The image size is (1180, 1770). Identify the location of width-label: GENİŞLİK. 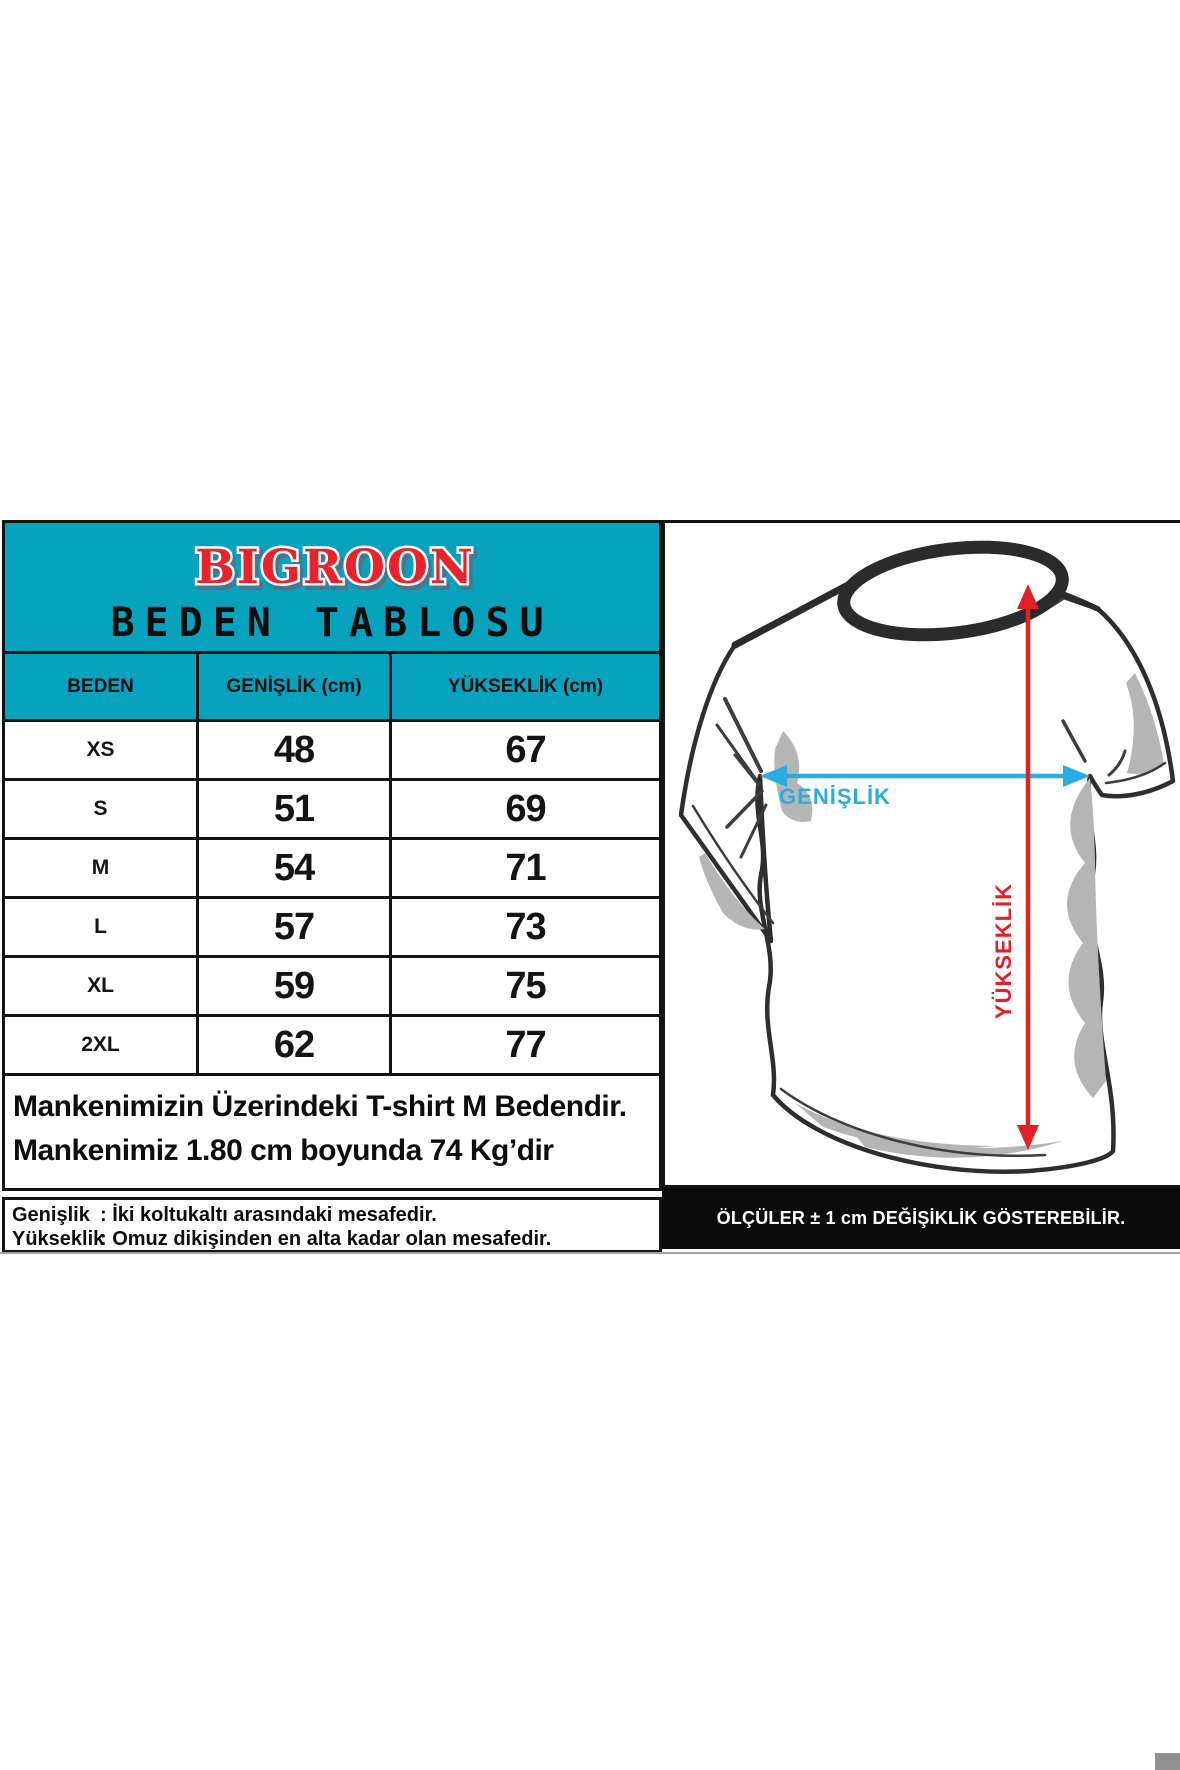
(835, 796).